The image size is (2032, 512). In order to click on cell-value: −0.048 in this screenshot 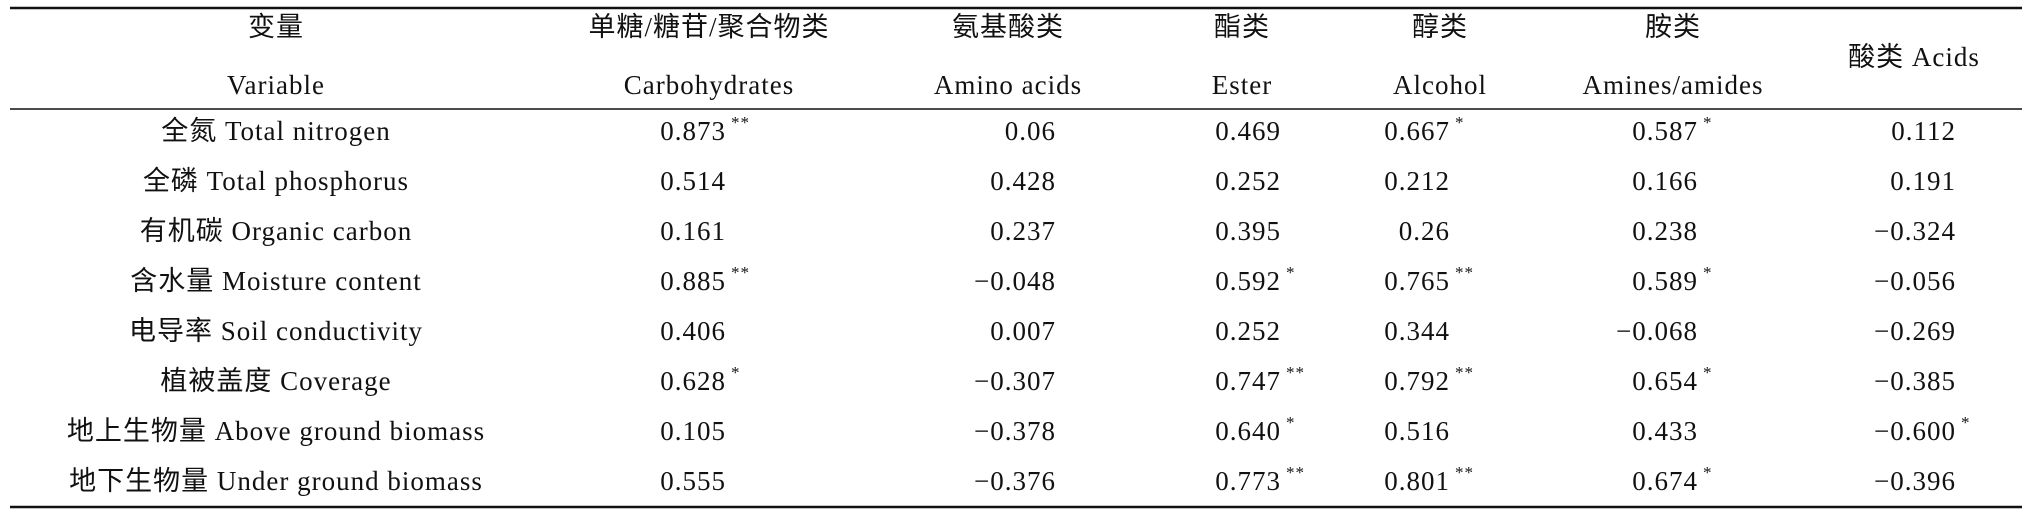, I will do `click(1015, 281)`.